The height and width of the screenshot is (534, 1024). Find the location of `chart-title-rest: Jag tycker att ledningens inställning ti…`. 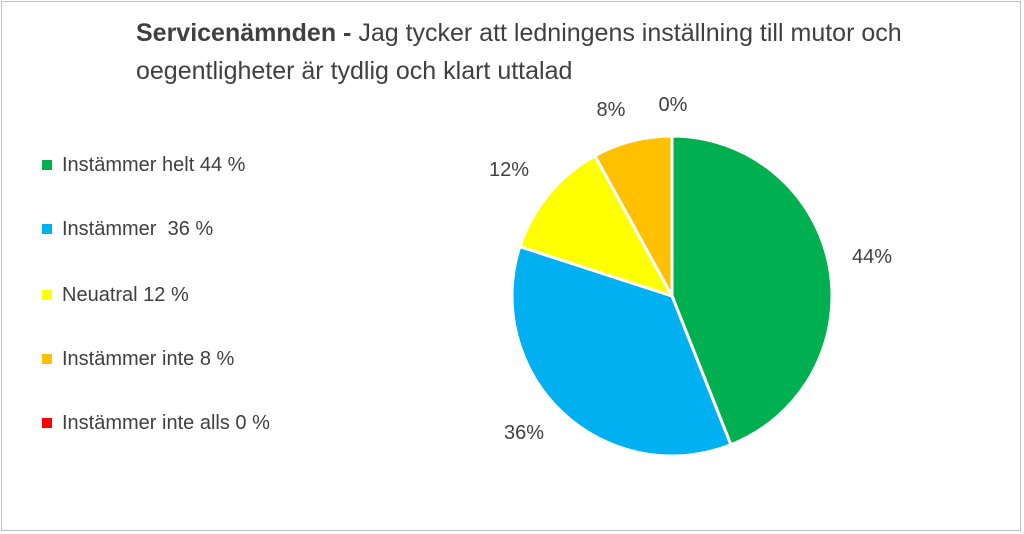

chart-title-rest: Jag tycker att ledningens inställning ti… is located at coordinates (519, 52).